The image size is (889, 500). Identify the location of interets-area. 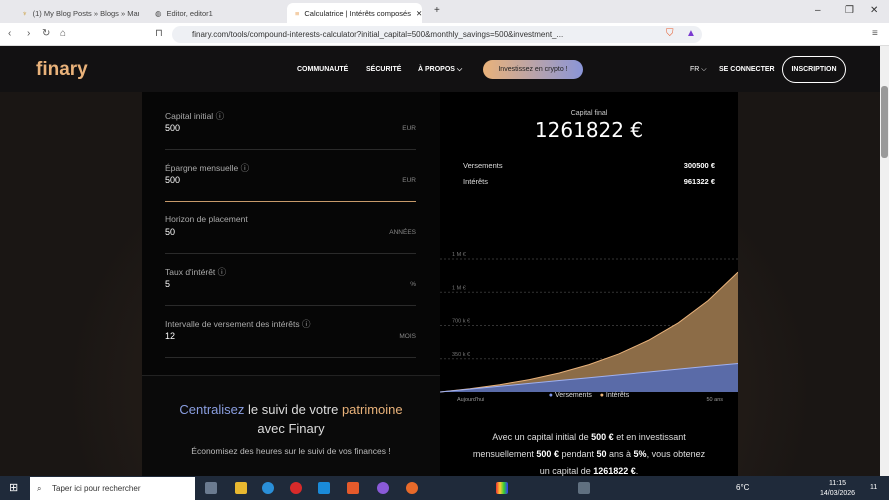
(589, 332).